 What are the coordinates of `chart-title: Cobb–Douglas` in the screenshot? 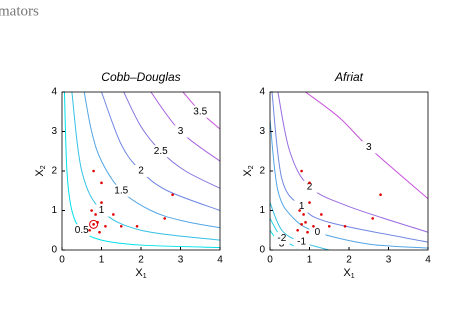 It's located at (140, 77).